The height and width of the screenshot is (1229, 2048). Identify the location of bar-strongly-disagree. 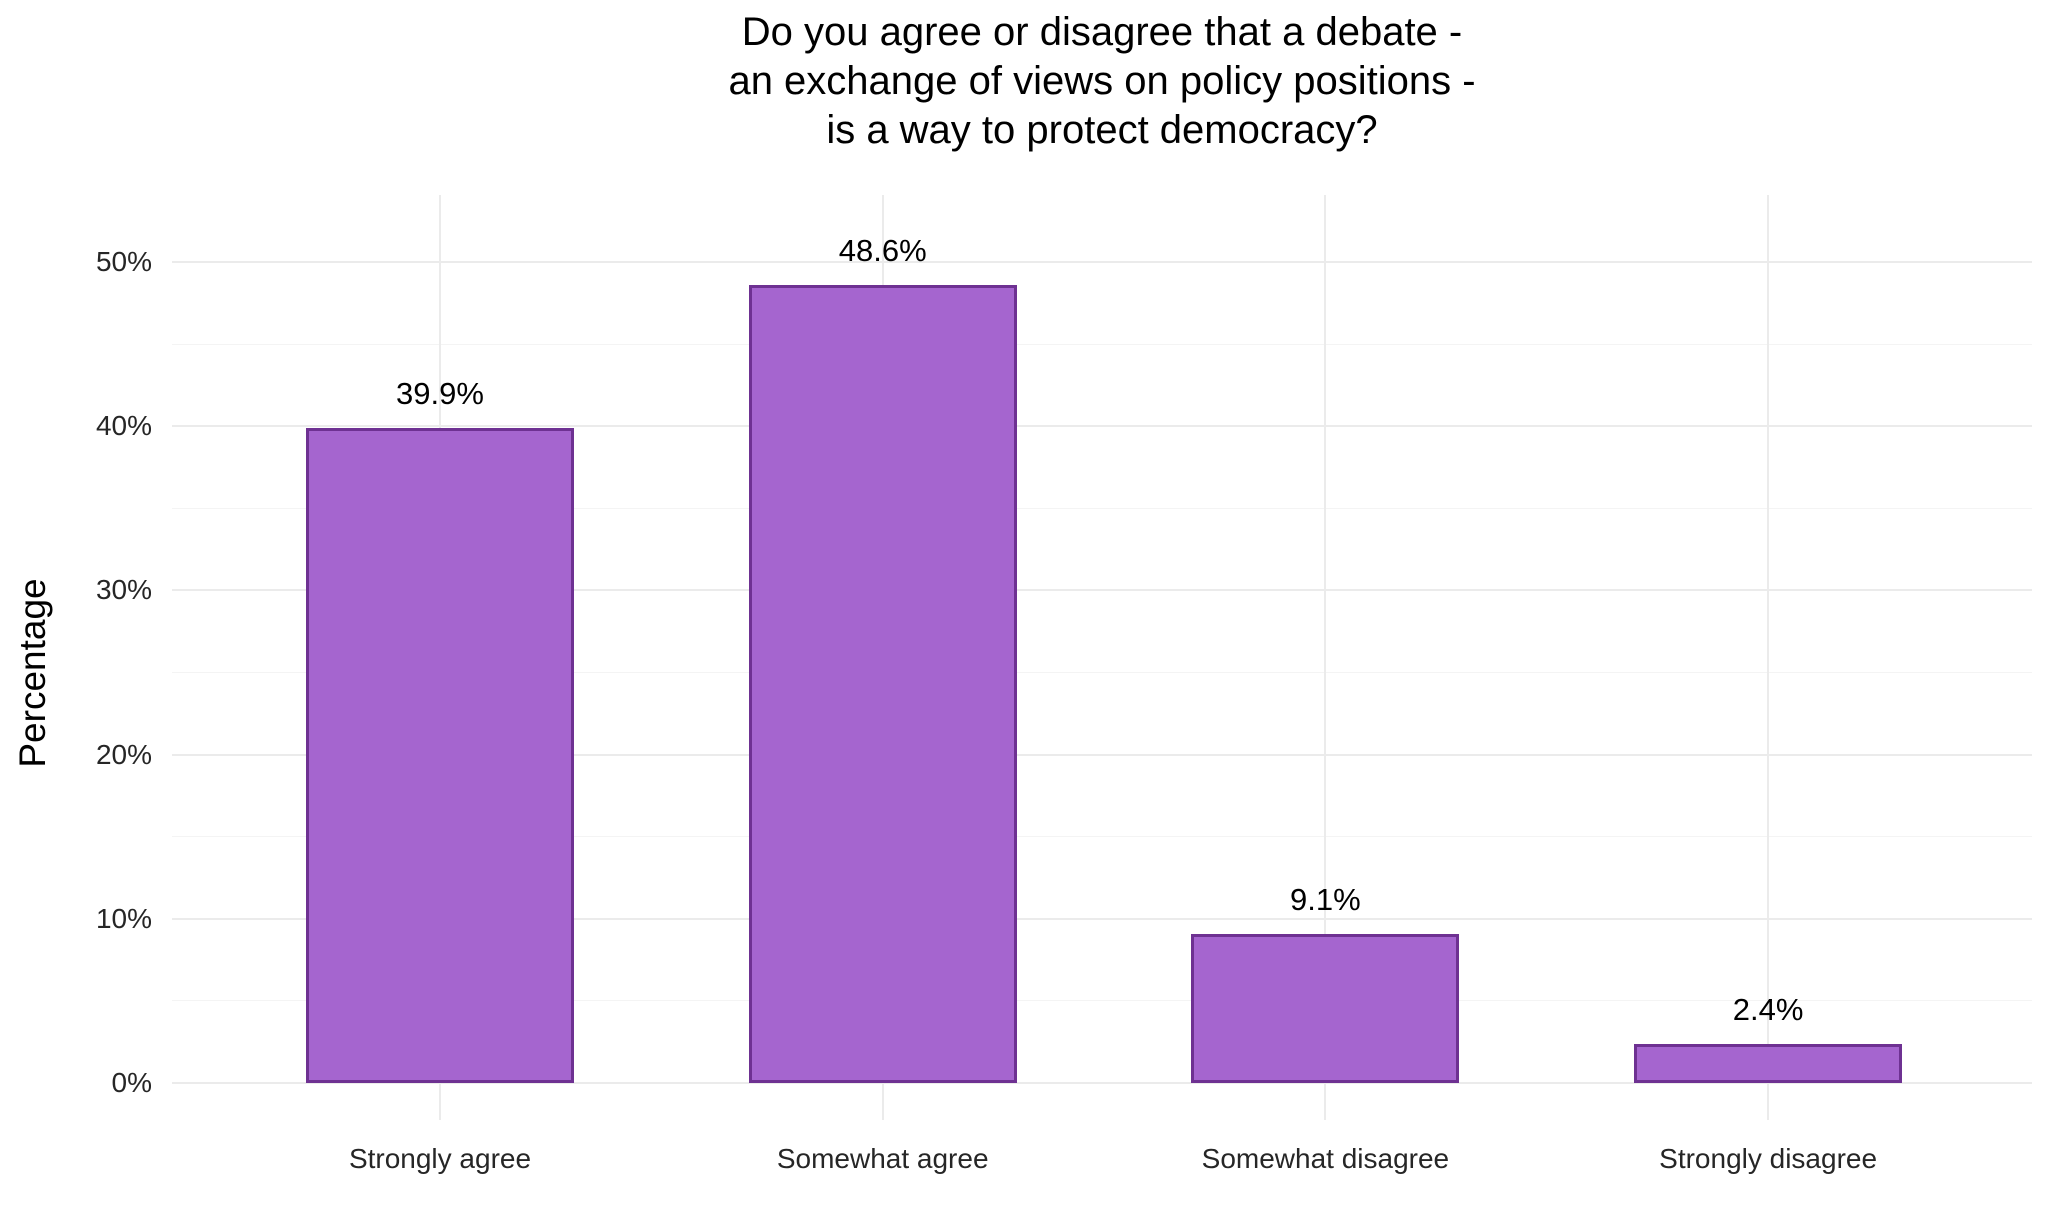
(1768, 1063).